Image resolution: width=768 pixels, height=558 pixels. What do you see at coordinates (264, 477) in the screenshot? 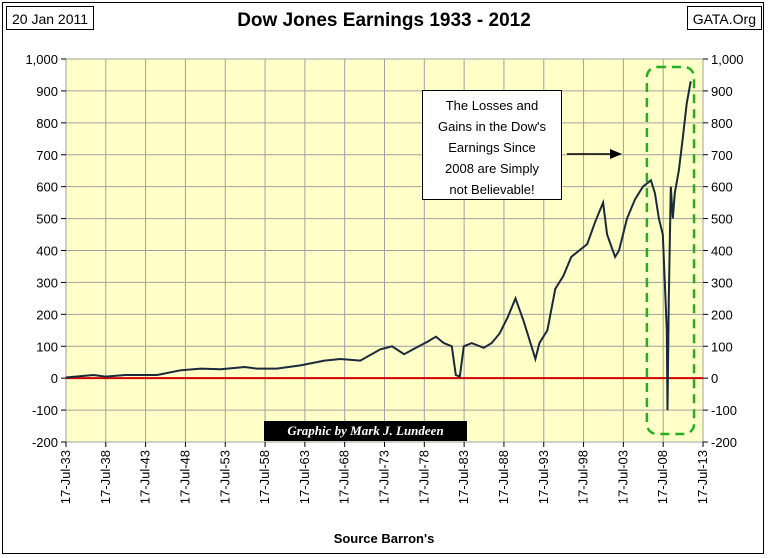
I see `x-tick-label: 17-Jul-58` at bounding box center [264, 477].